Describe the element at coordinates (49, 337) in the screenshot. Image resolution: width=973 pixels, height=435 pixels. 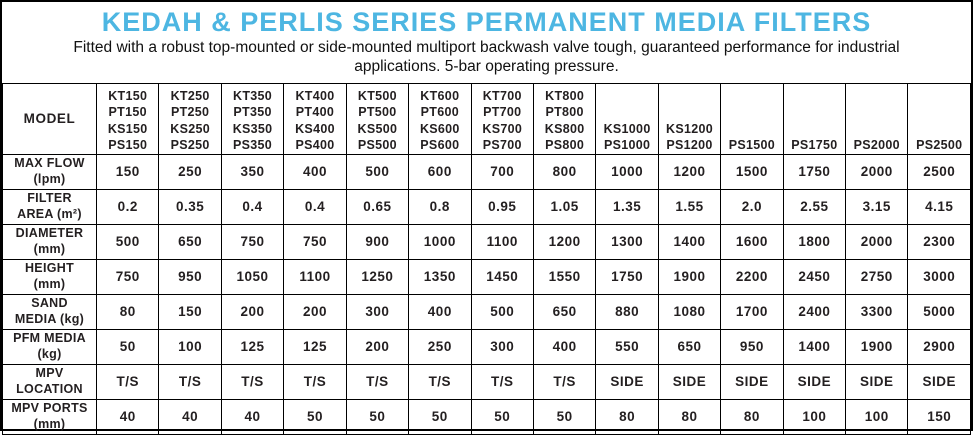
I see `row-label-line: PFM MEDIA` at that location.